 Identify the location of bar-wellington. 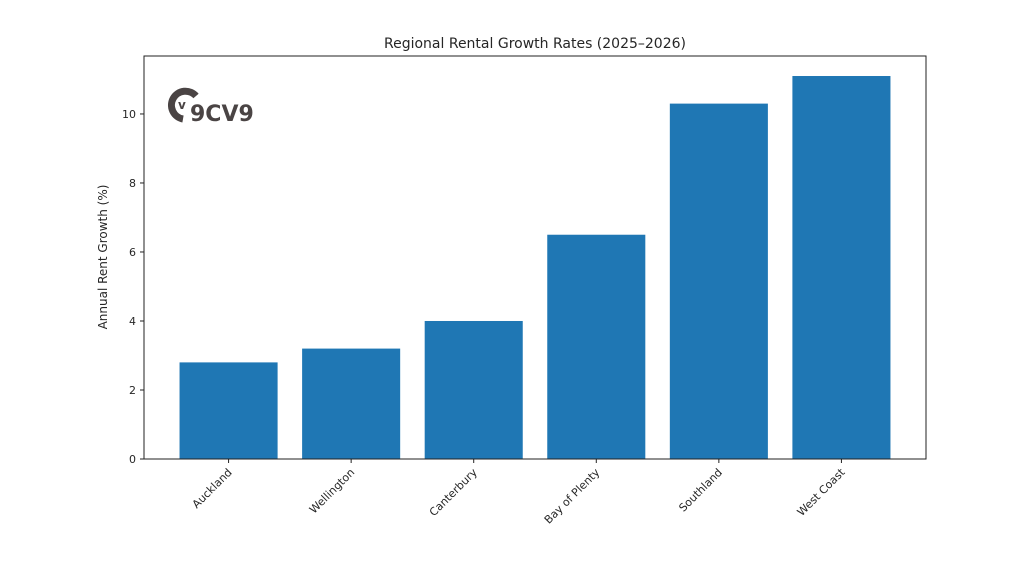
(351, 403).